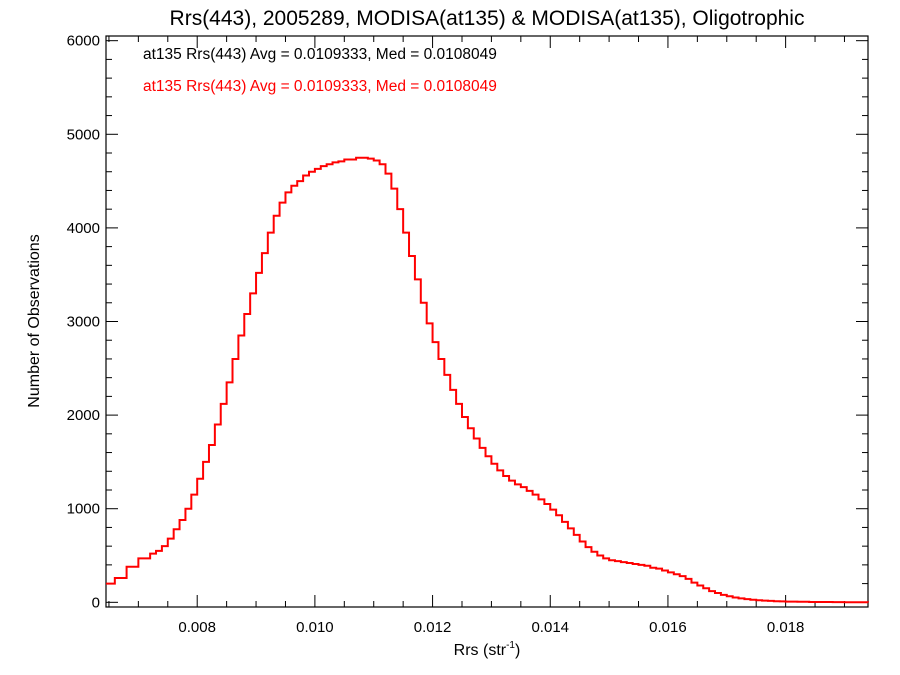 Image resolution: width=900 pixels, height=675 pixels. I want to click on y-tick-label: 2000, so click(83, 415).